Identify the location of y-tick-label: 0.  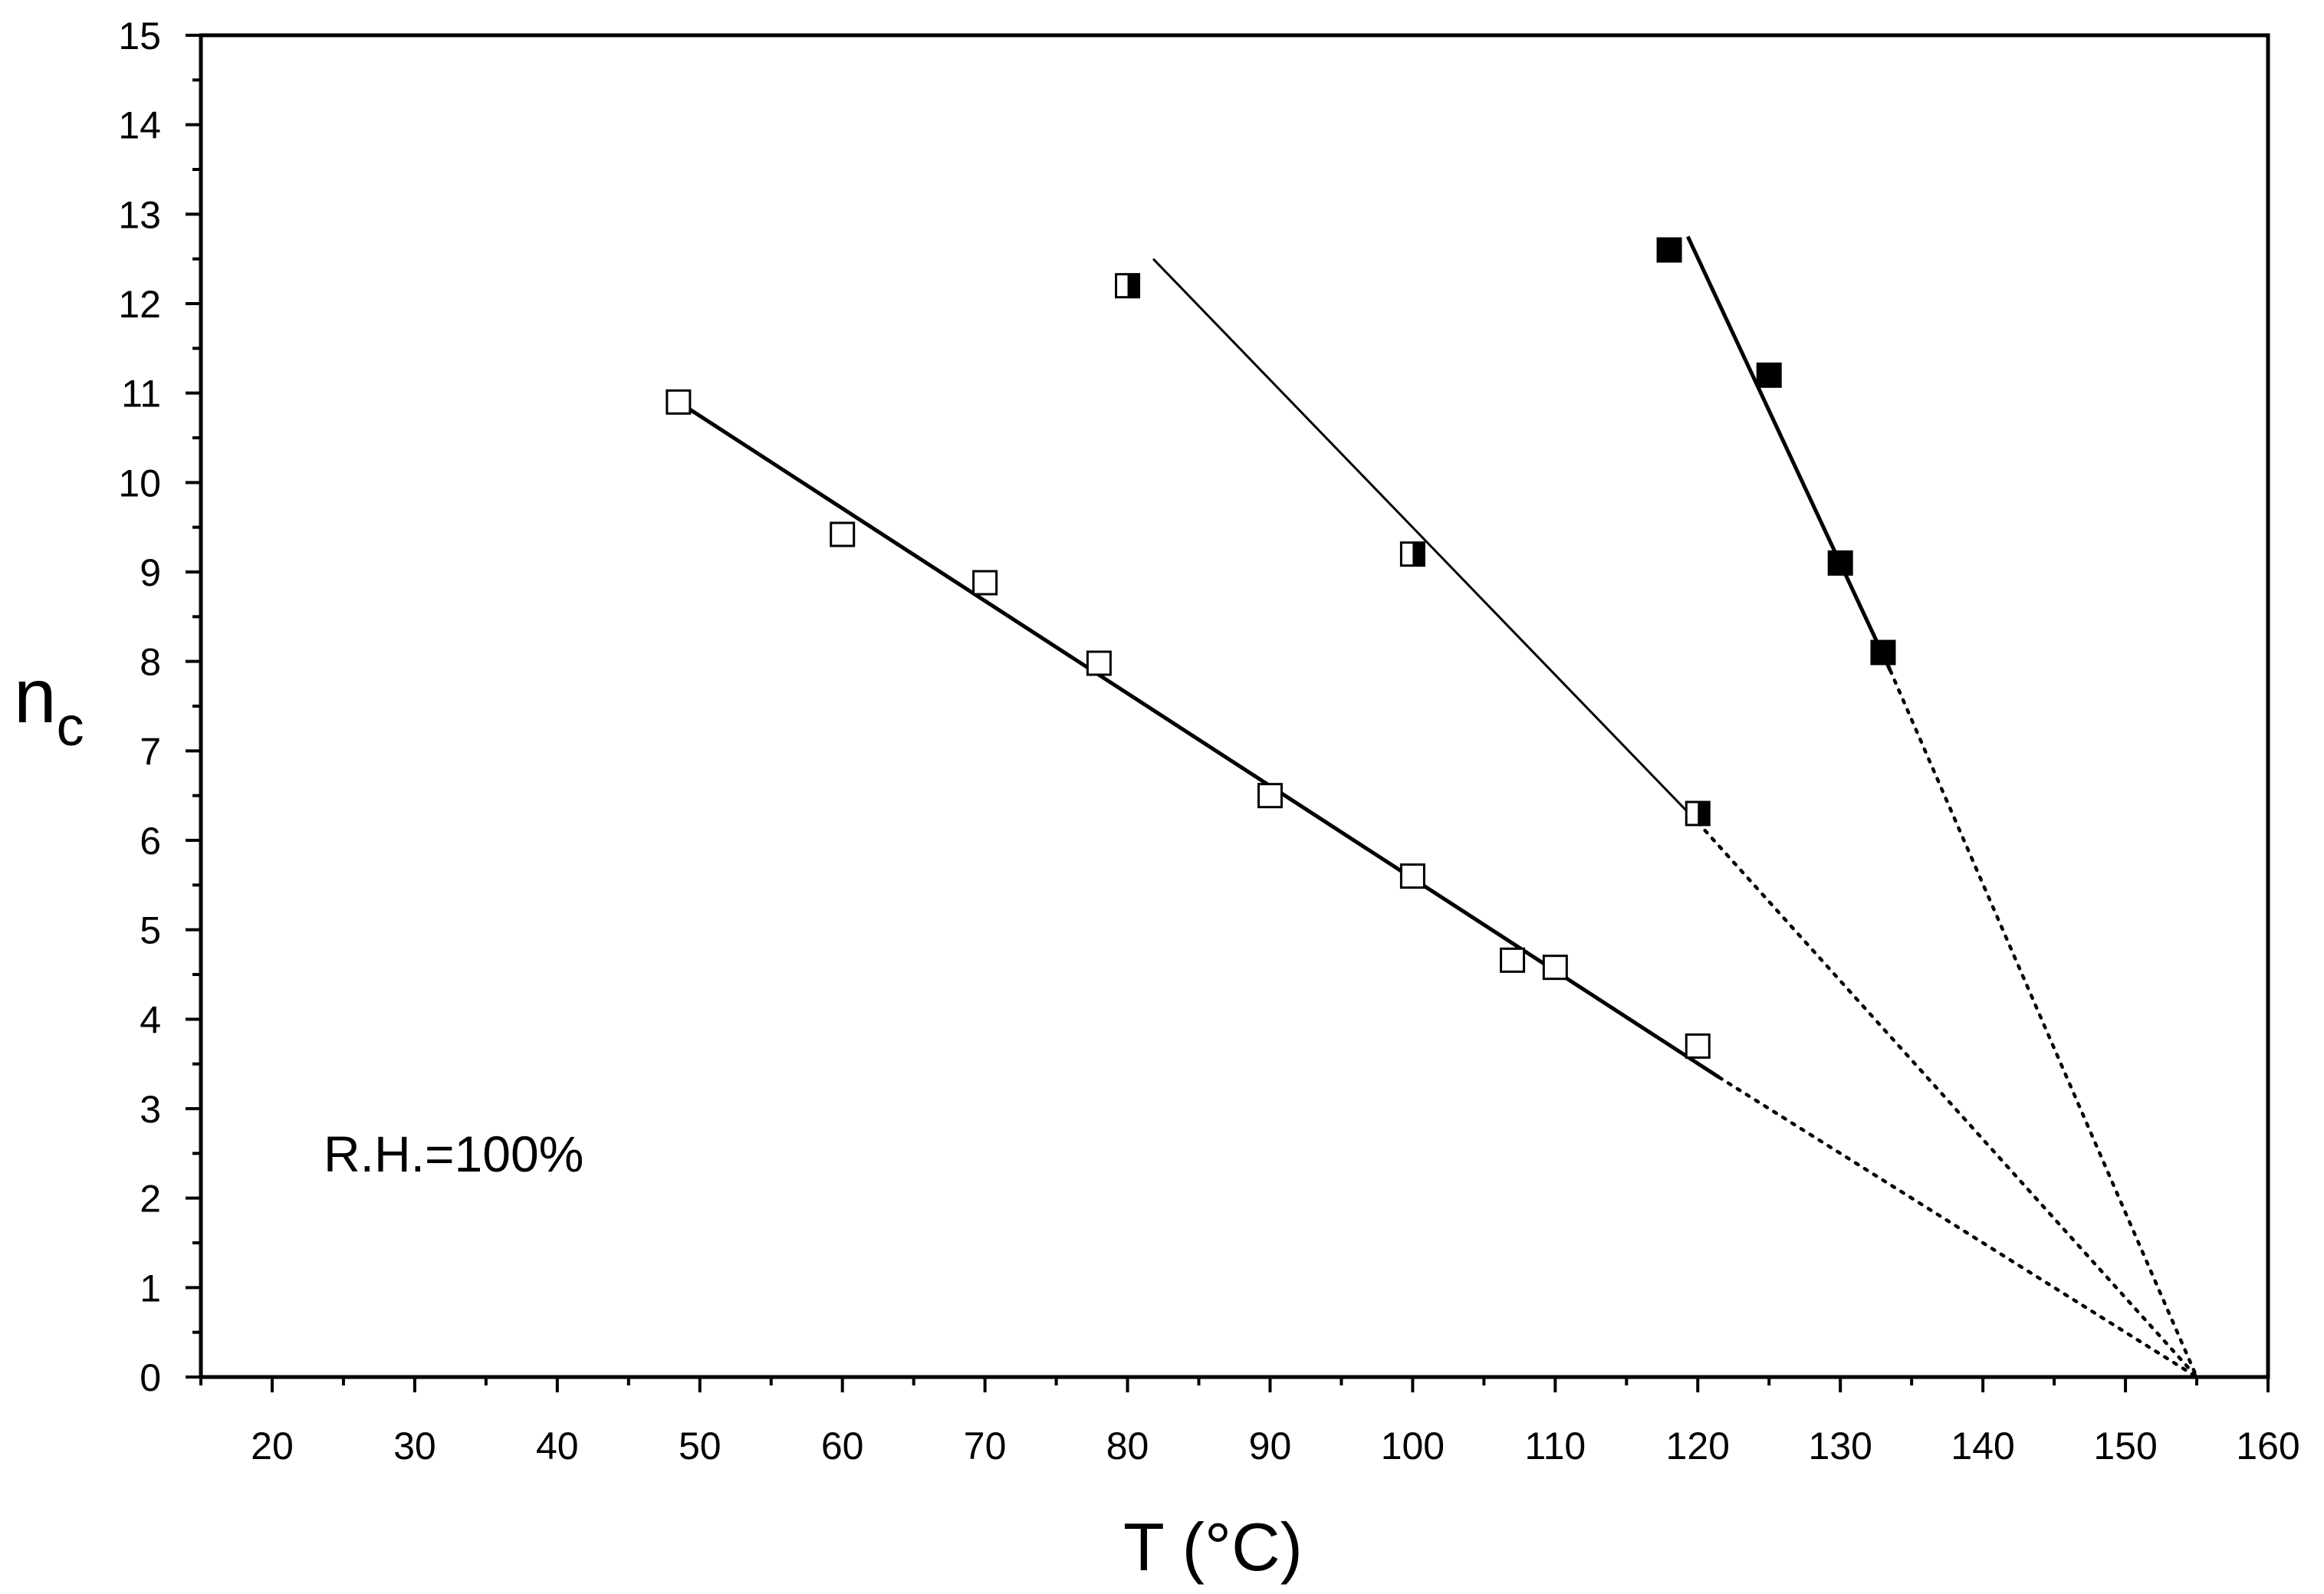
(150, 1377).